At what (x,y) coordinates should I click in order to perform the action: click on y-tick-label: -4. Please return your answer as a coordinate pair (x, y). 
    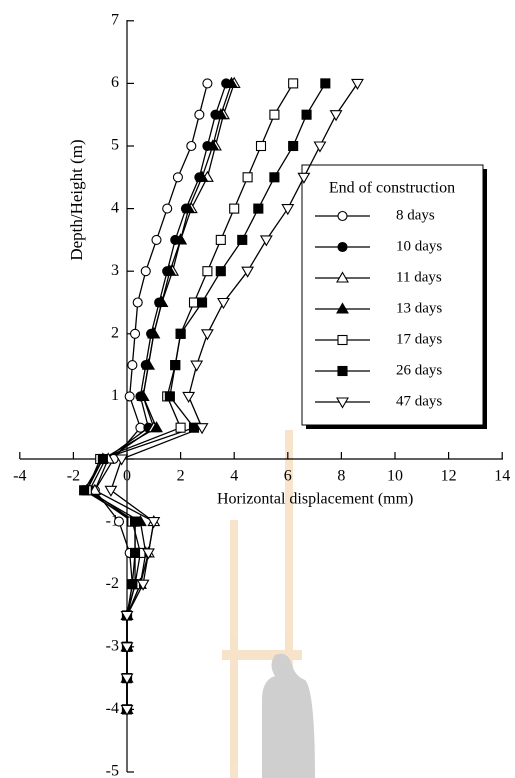
    Looking at the image, I should click on (112, 708).